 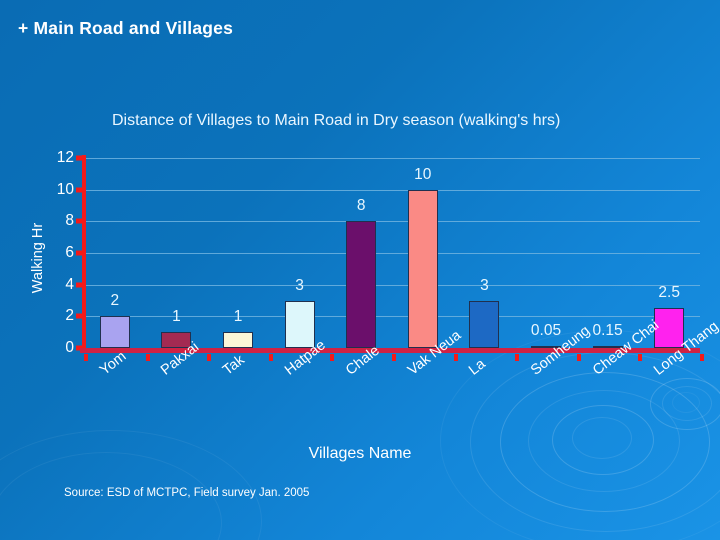 What do you see at coordinates (390, 350) in the screenshot?
I see `x-axis-line` at bounding box center [390, 350].